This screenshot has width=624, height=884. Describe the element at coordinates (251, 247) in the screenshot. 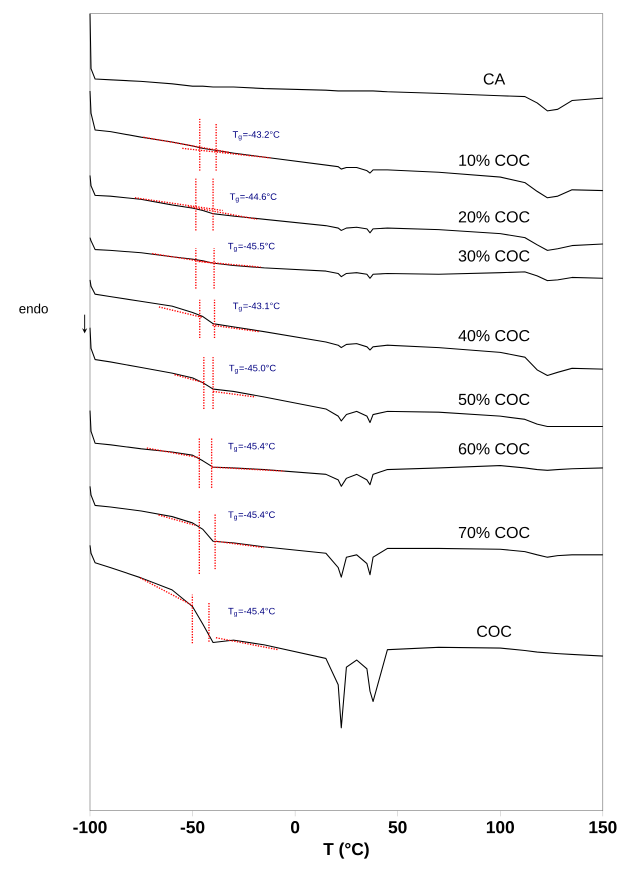

I see `annotation: T$_{g}$=-45.5°C` at that location.